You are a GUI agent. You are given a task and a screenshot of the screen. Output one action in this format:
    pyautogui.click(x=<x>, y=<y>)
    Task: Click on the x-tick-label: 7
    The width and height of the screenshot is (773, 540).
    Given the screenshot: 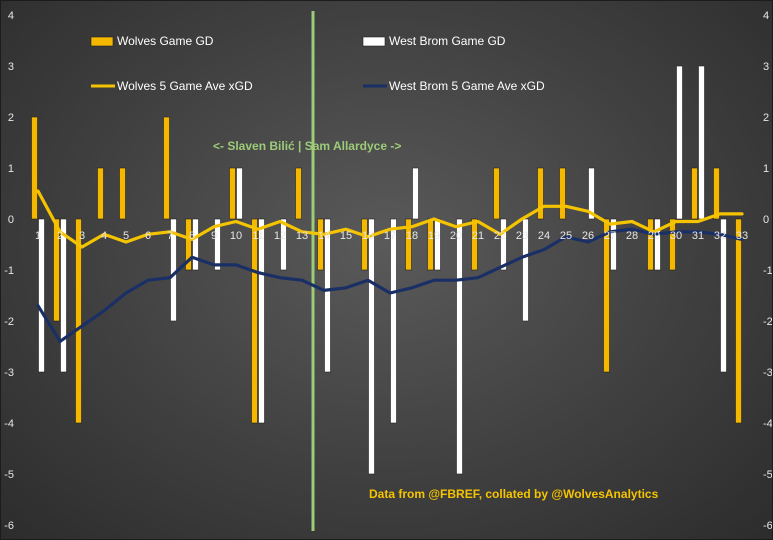 What is the action you would take?
    pyautogui.click(x=170, y=236)
    